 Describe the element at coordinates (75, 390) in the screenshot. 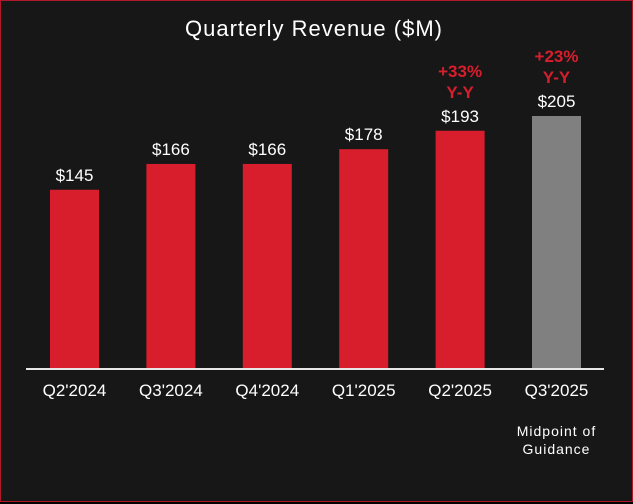

I see `category-label-q2-2024: Q2'2024` at that location.